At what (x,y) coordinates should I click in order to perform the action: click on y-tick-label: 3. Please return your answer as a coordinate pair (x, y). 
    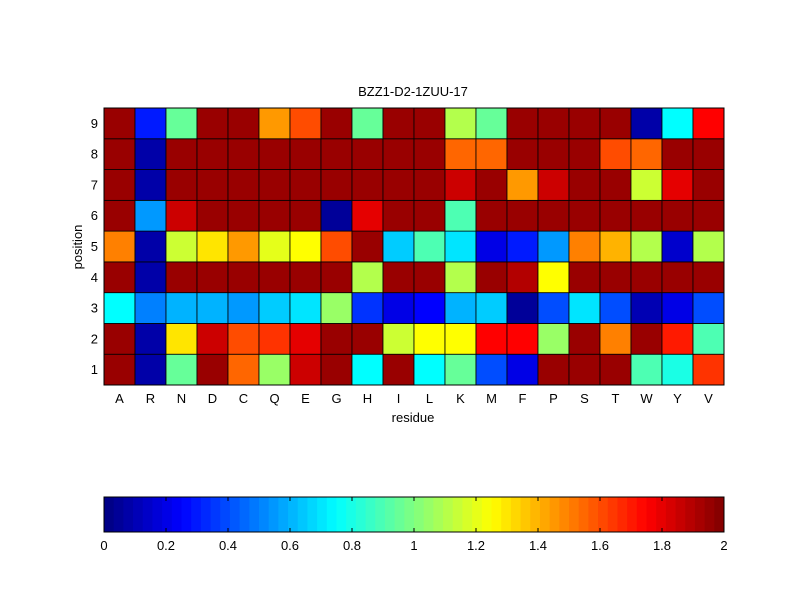
    Looking at the image, I should click on (94, 308).